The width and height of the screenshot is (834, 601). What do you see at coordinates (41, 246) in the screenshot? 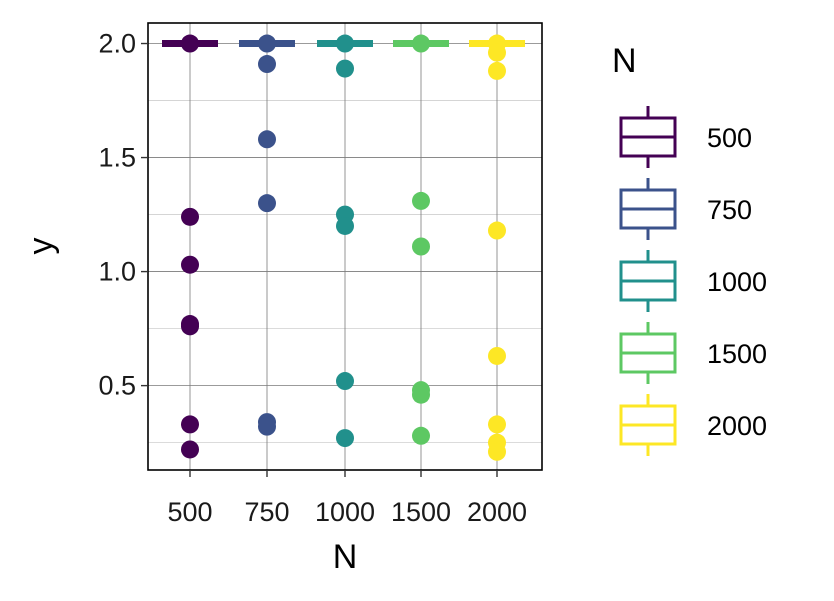
I see `y-axis-title: y` at bounding box center [41, 246].